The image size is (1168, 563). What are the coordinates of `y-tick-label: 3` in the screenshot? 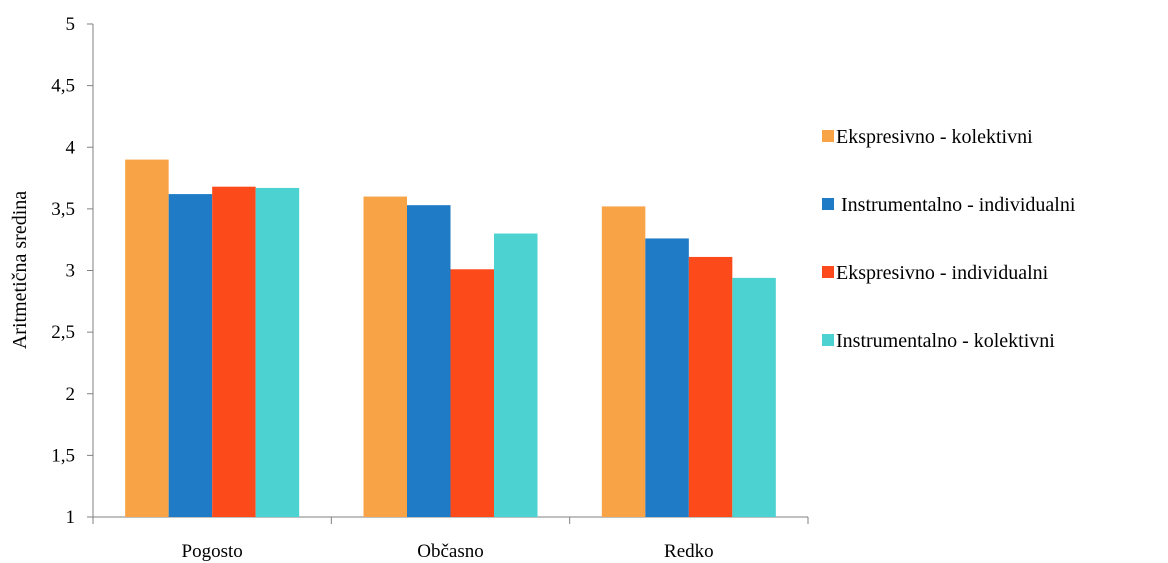 It's located at (71, 271).